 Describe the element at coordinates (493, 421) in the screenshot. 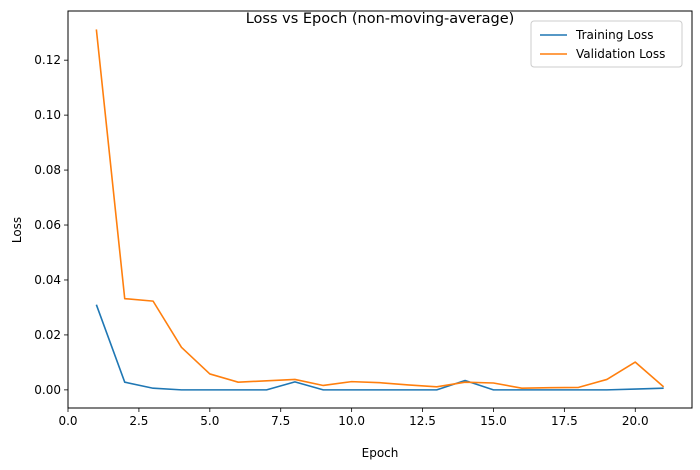

I see `x-tick-label: 15.0` at that location.